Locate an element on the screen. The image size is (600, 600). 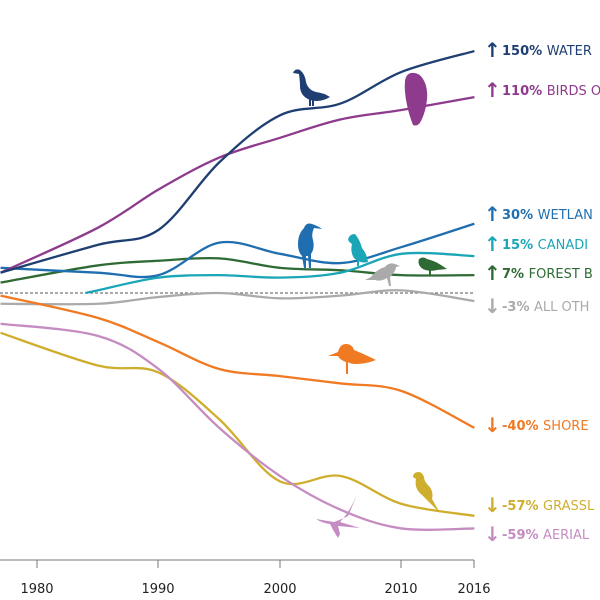
songbird-silhouette-icon is located at coordinates (426, 492).